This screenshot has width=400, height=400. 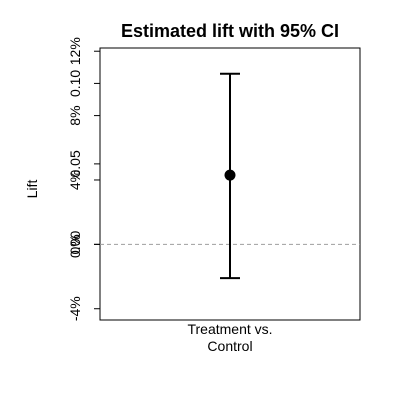 I want to click on y-tick-label-percent: 12%, so click(x=75, y=51).